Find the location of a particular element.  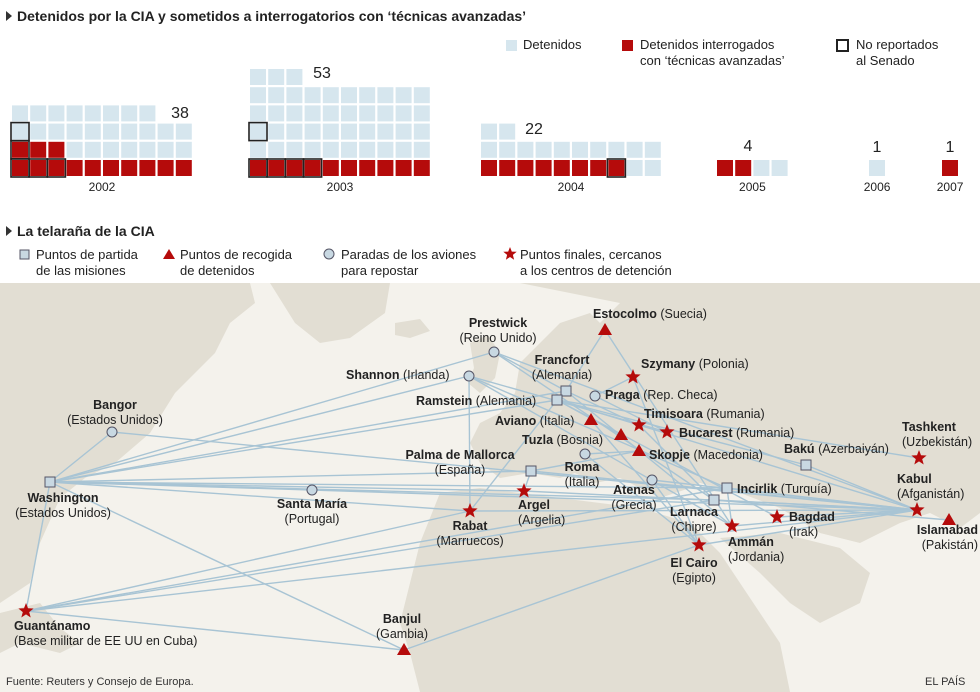

place-label-atenas: Atenas (Grecia) is located at coordinates (634, 498).